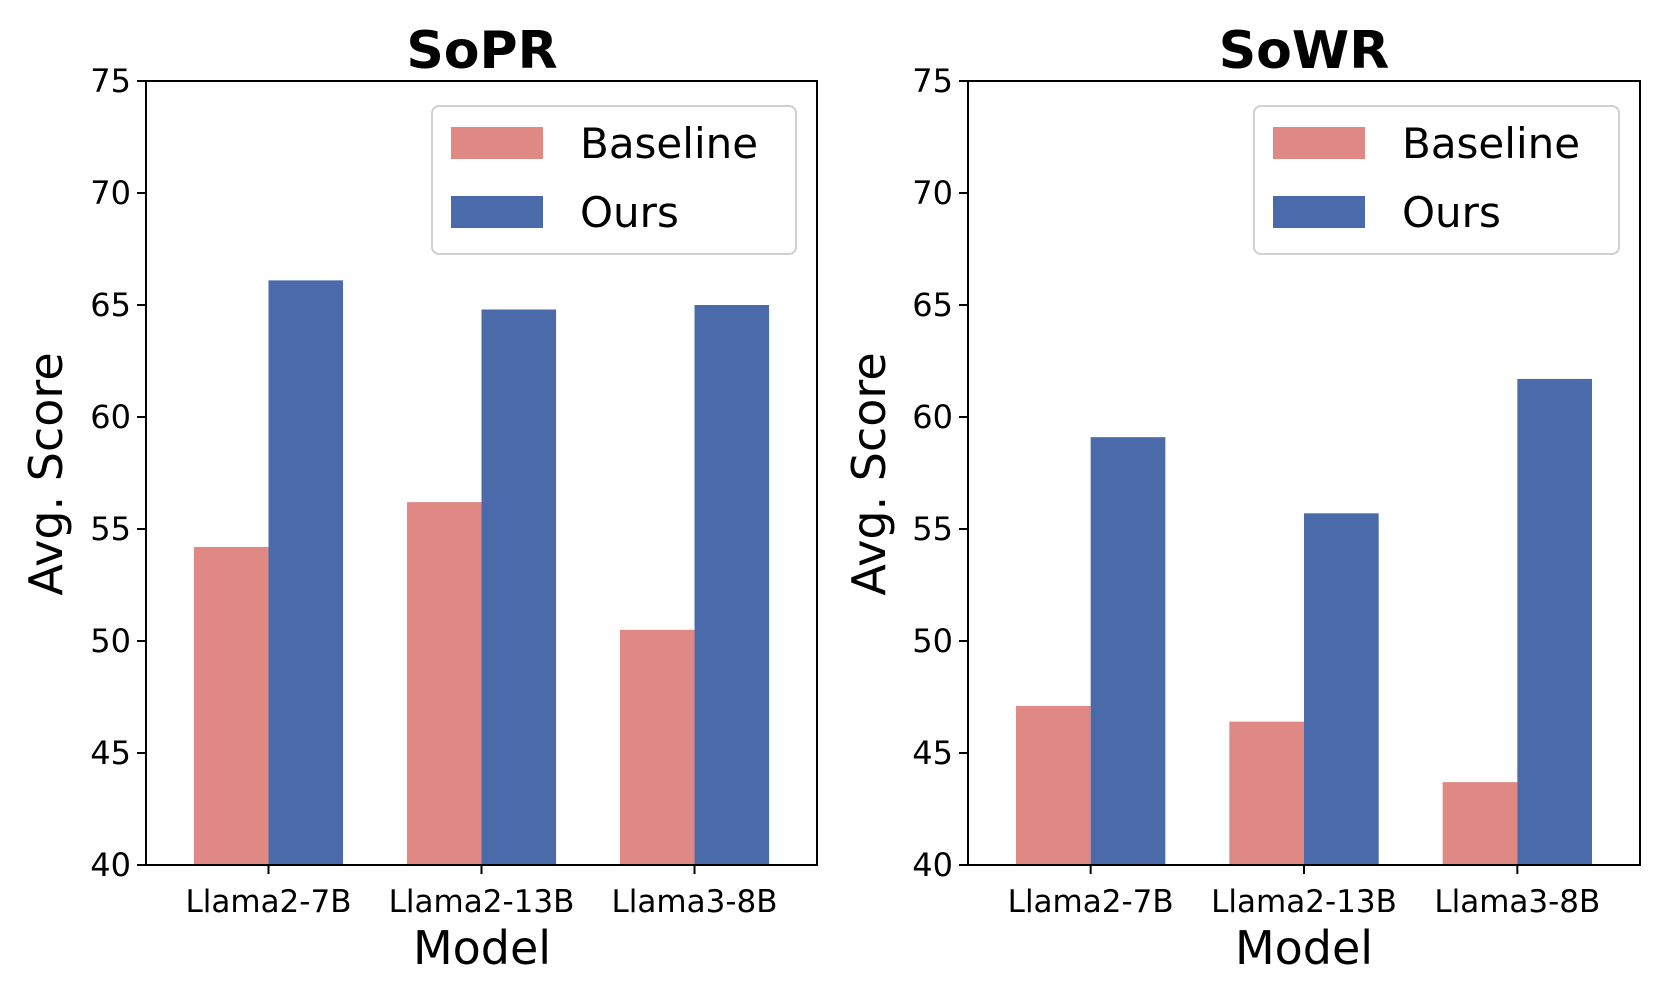 The image size is (1661, 997). I want to click on chart-title: SoWR, so click(1304, 51).